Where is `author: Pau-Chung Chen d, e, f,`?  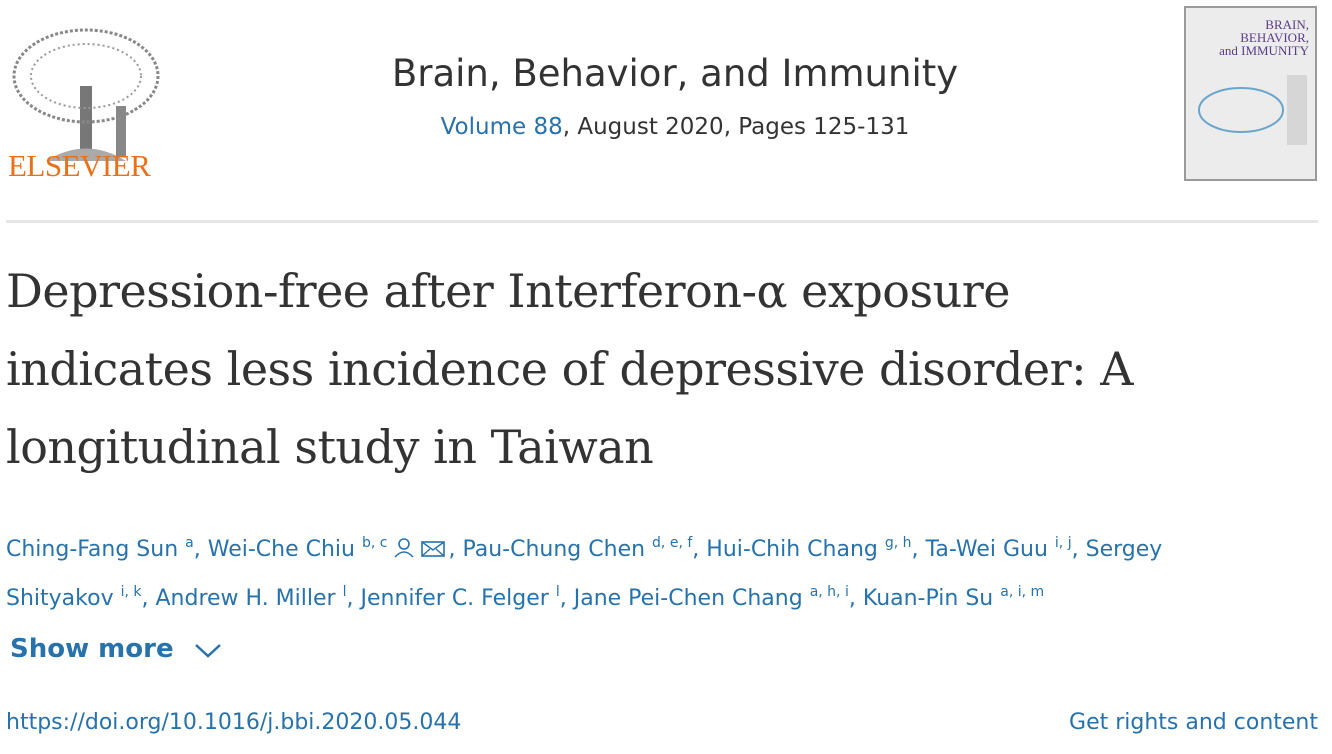
author: Pau-Chung Chen d, e, f, is located at coordinates (581, 548).